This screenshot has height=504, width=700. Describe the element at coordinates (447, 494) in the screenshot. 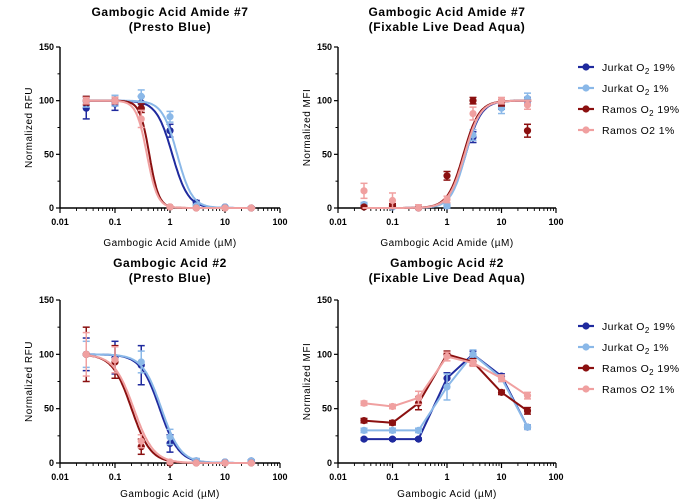

I see `x-axis-label: Gambogic Acid (µM)` at that location.